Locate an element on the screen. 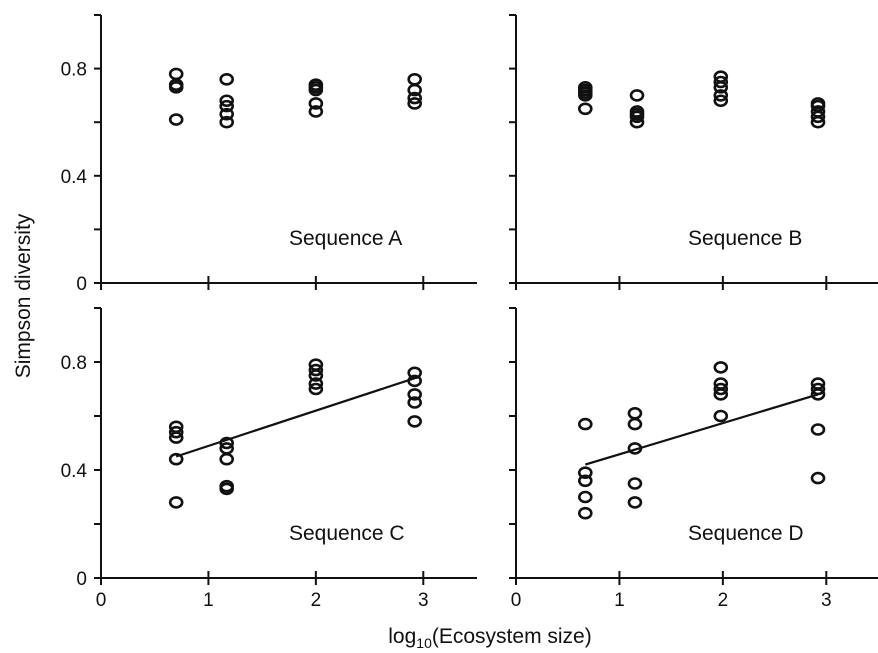 The height and width of the screenshot is (653, 878). x-axis-title-prefix: log is located at coordinates (402, 636).